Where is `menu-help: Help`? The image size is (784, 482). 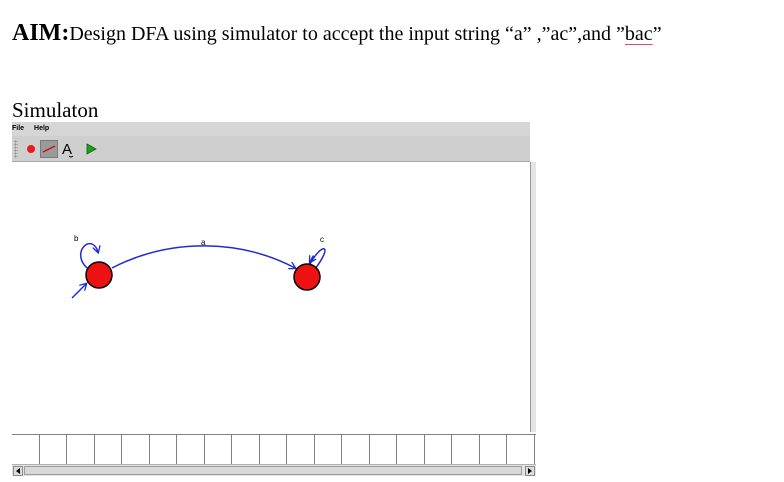 menu-help: Help is located at coordinates (42, 128).